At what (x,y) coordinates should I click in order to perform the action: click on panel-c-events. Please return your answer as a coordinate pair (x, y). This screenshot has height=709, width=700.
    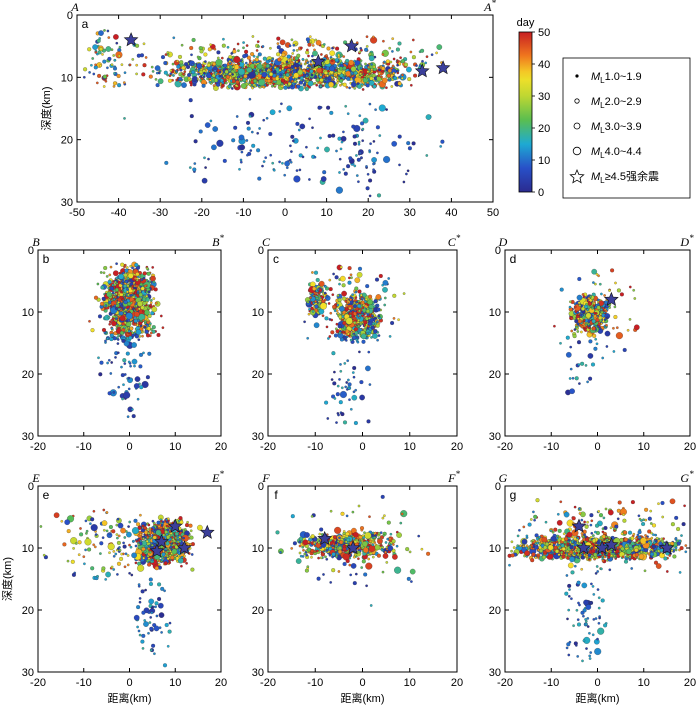
    Looking at the image, I should click on (354, 345).